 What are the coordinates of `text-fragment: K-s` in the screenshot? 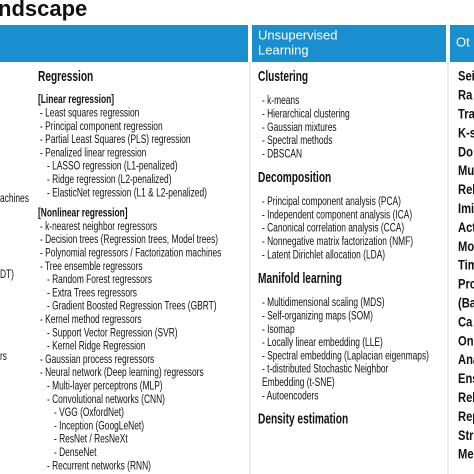 It's located at (466, 132).